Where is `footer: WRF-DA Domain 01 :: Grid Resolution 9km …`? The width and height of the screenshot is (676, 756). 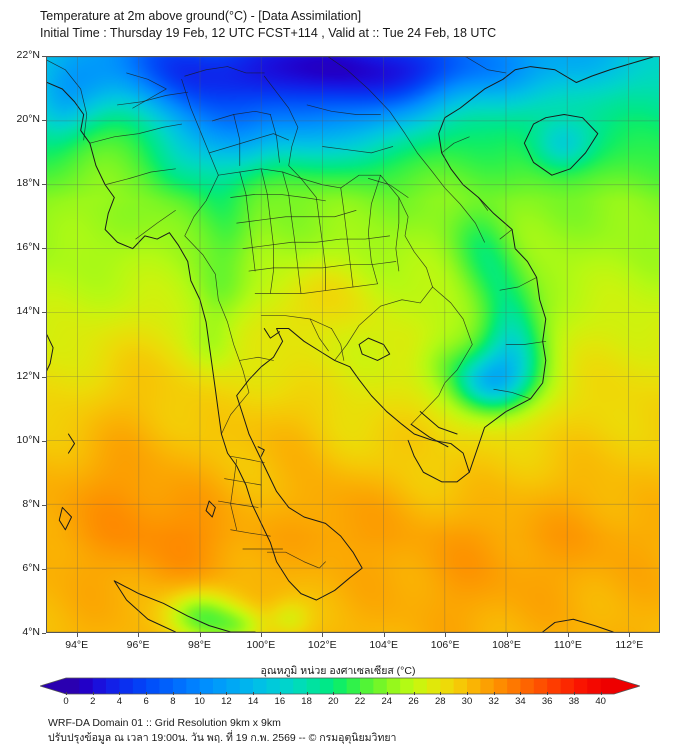
footer: WRF-DA Domain 01 :: Grid Resolution 9km … is located at coordinates (348, 731).